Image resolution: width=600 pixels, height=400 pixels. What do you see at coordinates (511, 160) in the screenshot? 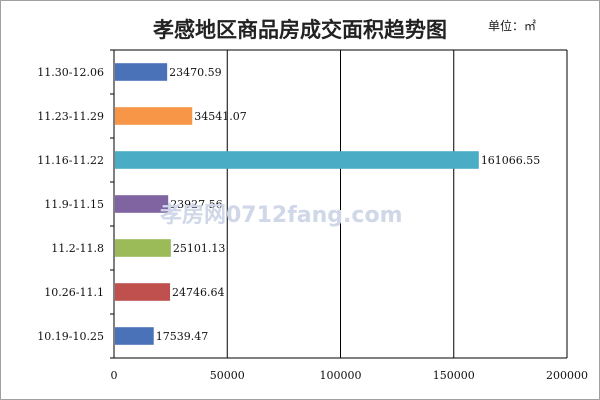
I see `data-label: 161066.55` at bounding box center [511, 160].